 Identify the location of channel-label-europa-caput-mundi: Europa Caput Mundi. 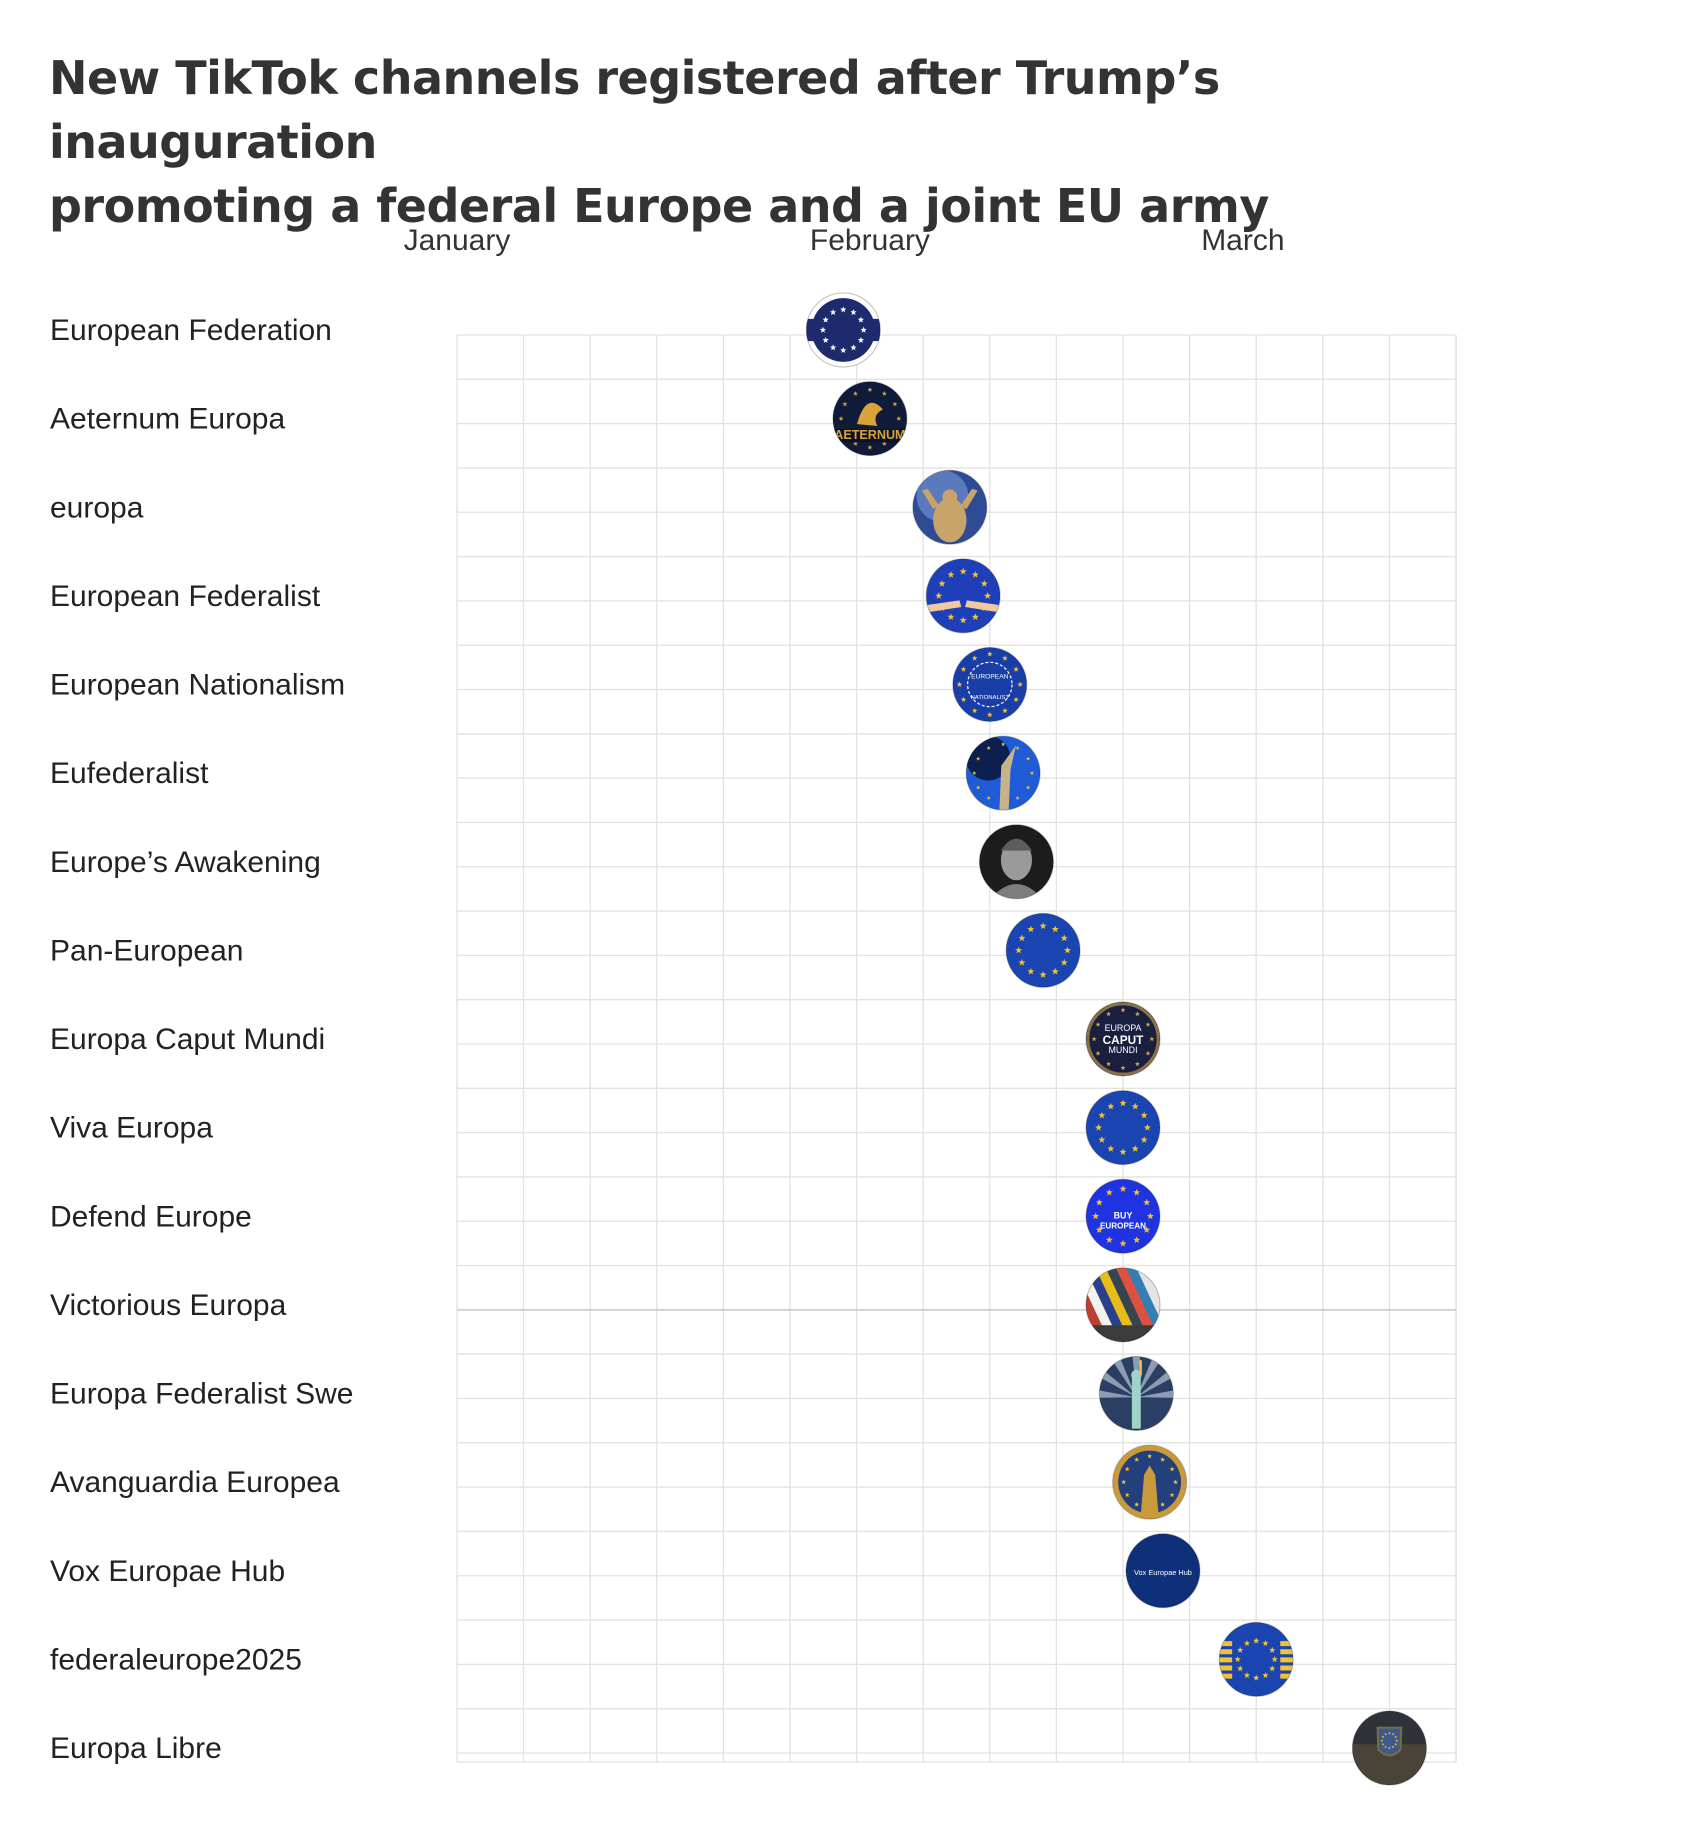
(187, 1039).